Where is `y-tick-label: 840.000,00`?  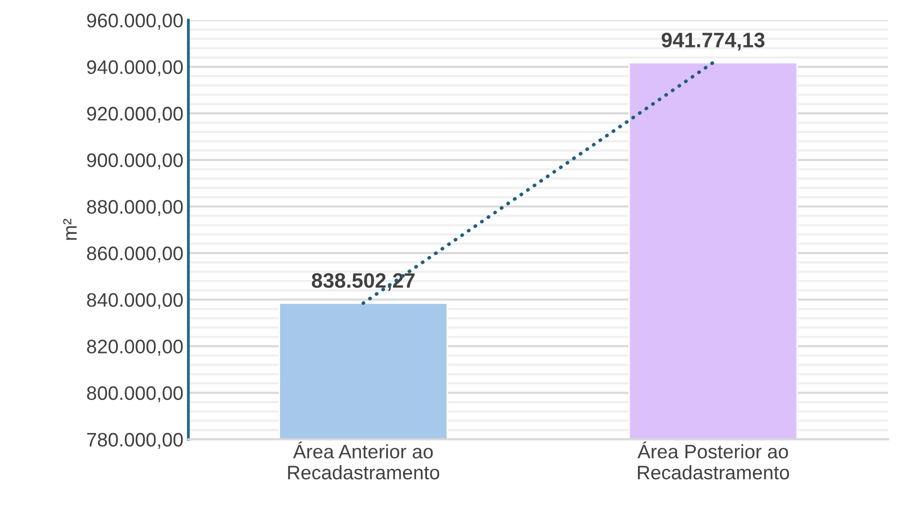
y-tick-label: 840.000,00 is located at coordinates (135, 301).